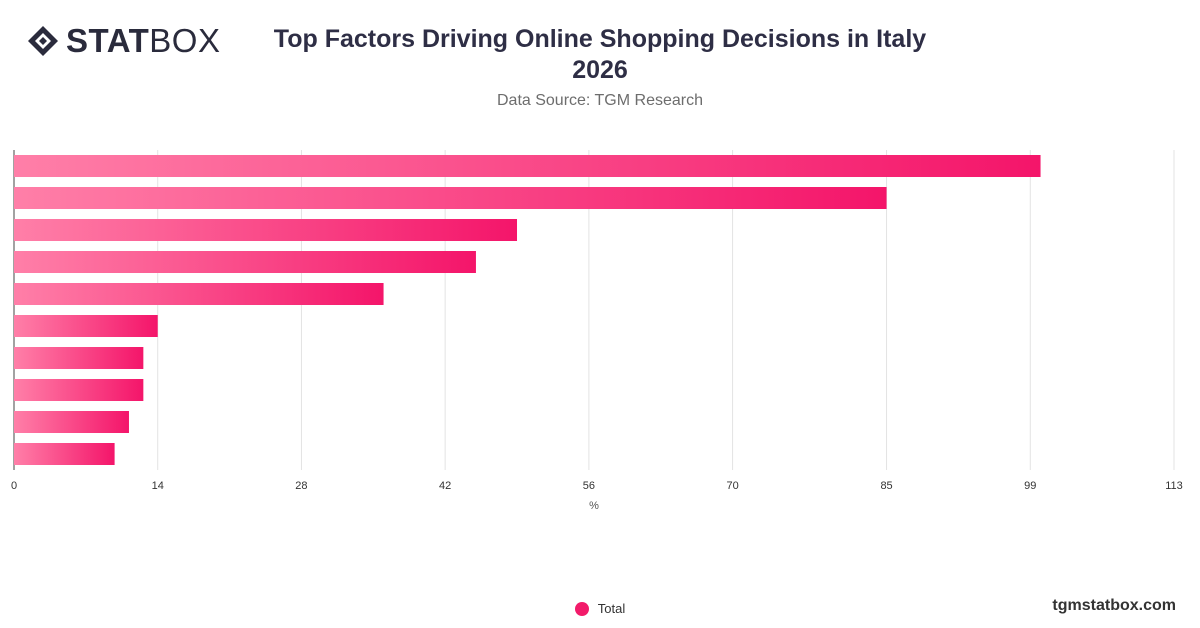  I want to click on x-tick-label: 85, so click(886, 486).